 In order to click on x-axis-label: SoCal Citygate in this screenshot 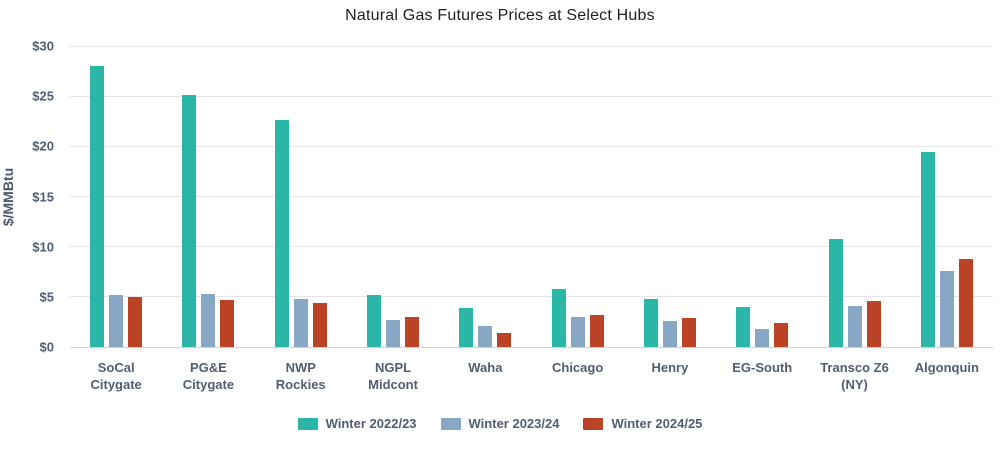, I will do `click(116, 376)`.